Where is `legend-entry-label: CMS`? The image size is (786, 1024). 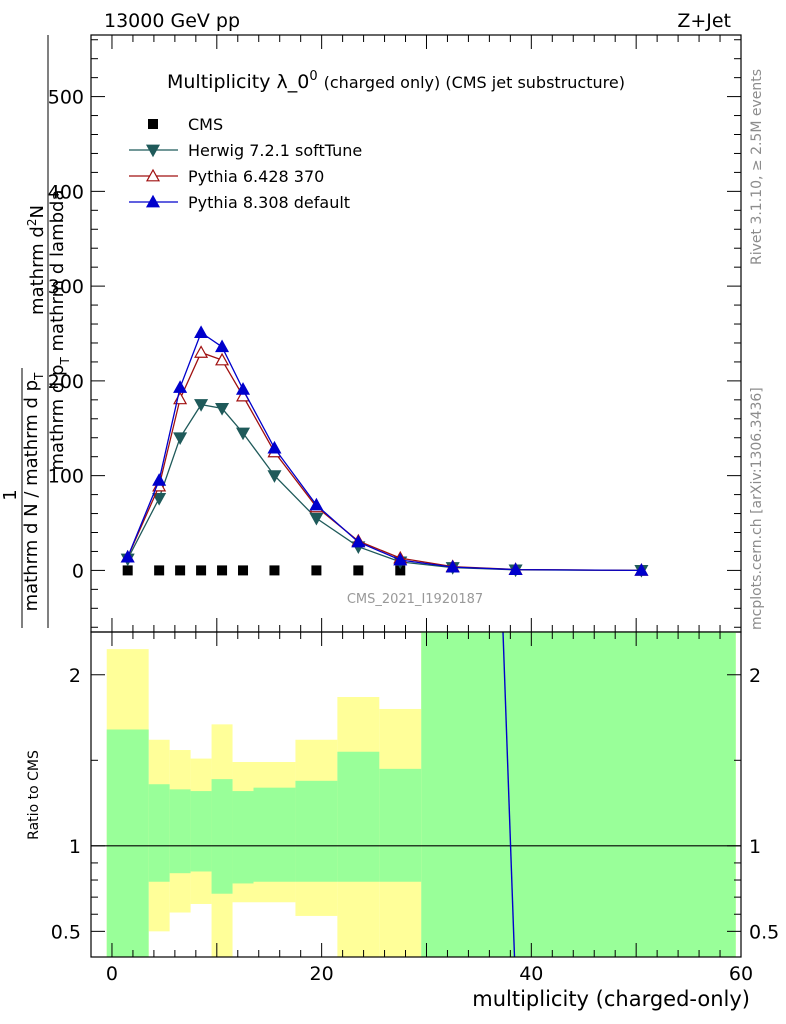 legend-entry-label: CMS is located at coordinates (205, 124).